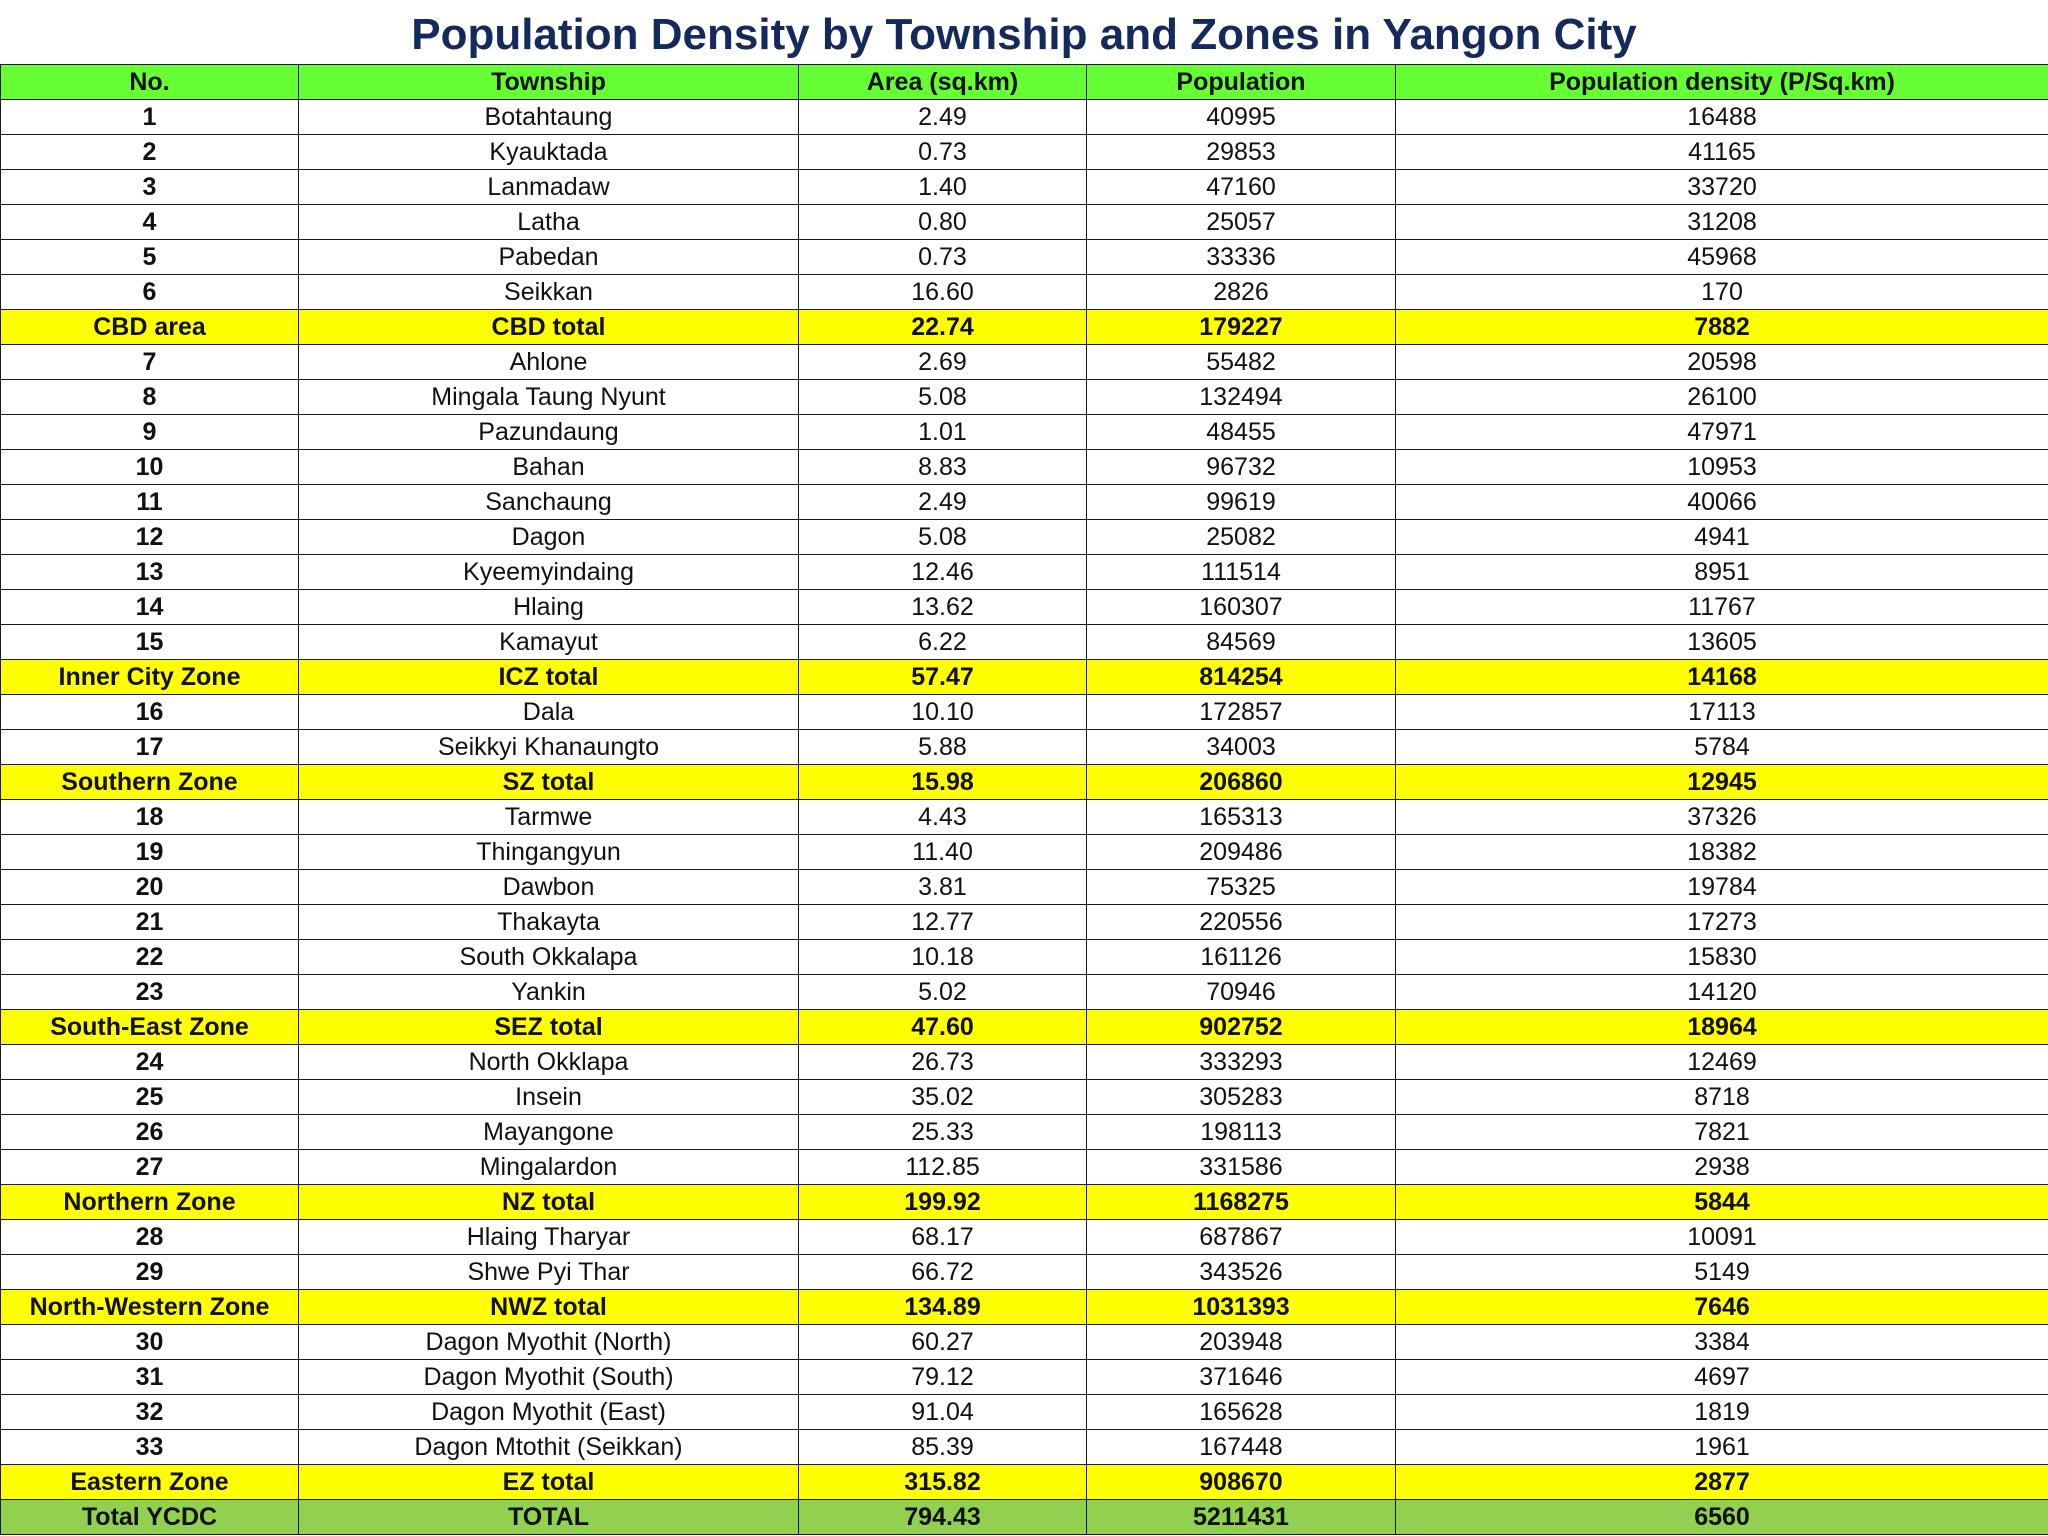 This screenshot has width=2048, height=1536. I want to click on cell-population: 34003, so click(1241, 747).